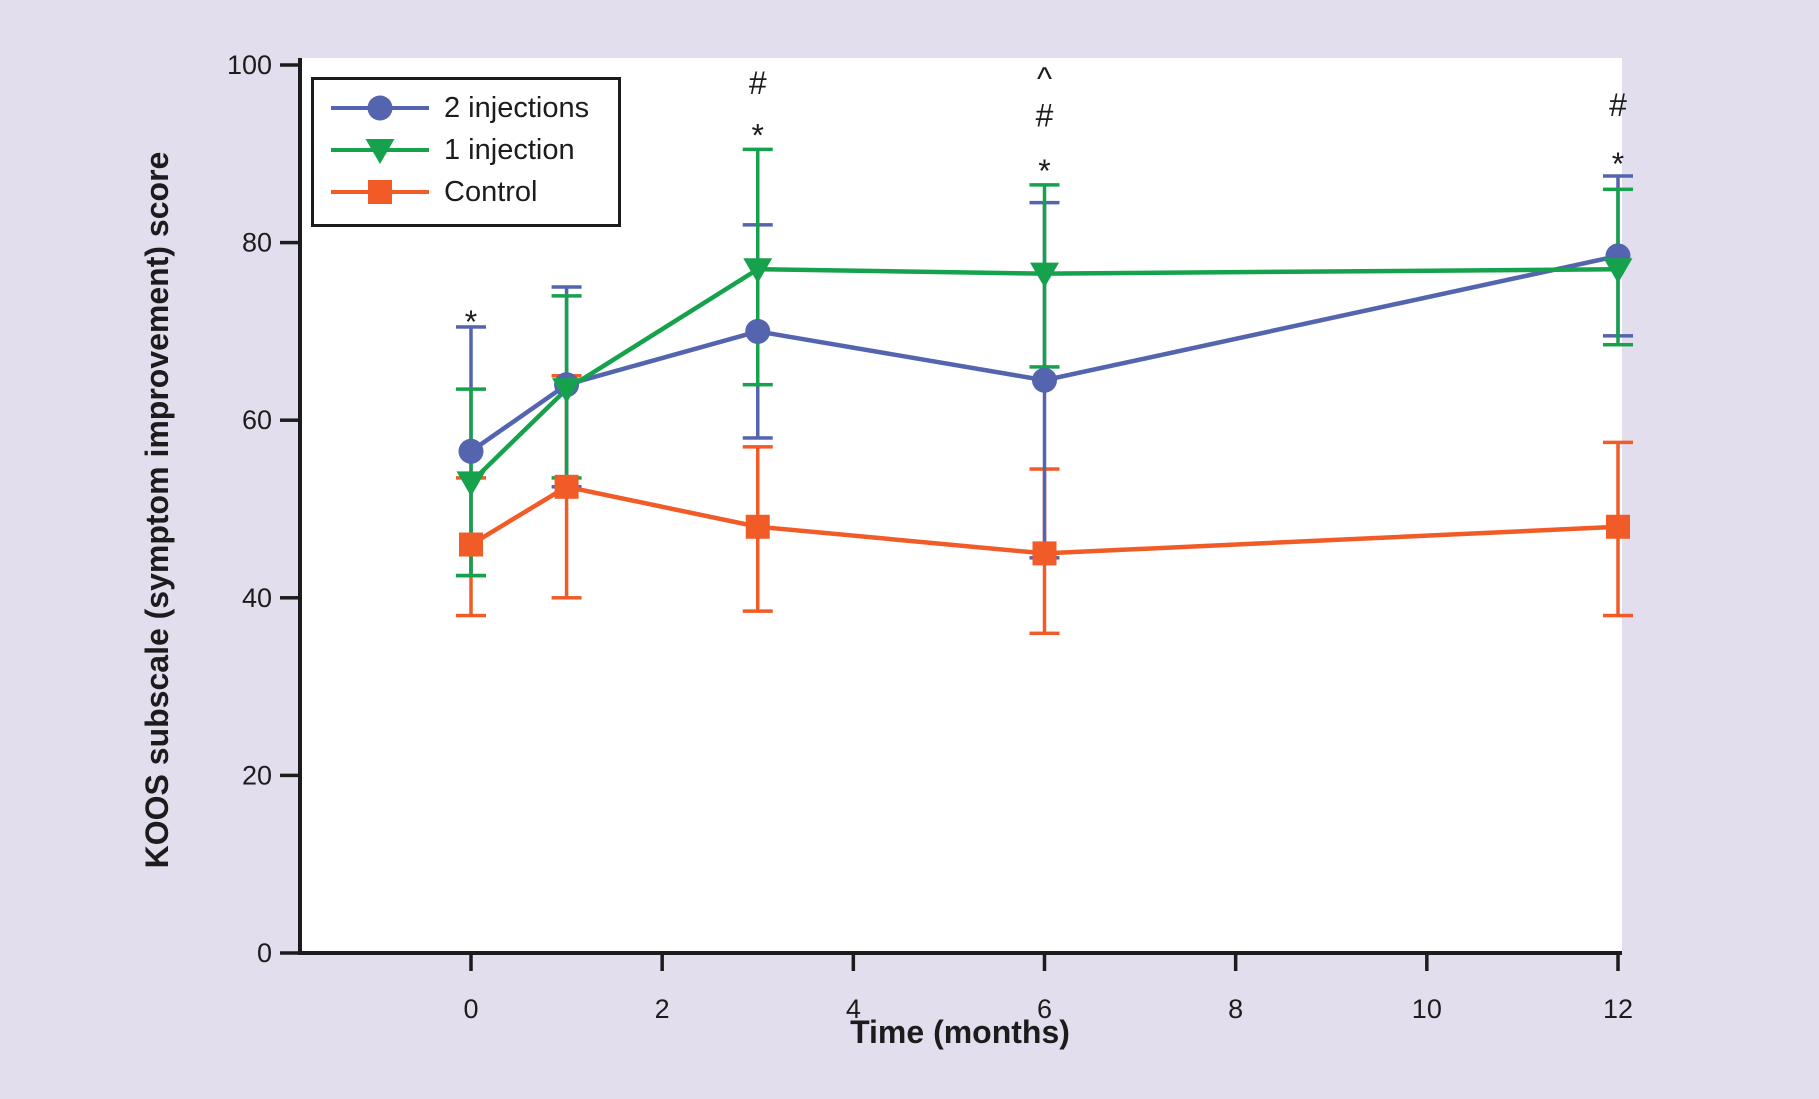  Describe the element at coordinates (1618, 1009) in the screenshot. I see `x-tick-label: 12` at that location.